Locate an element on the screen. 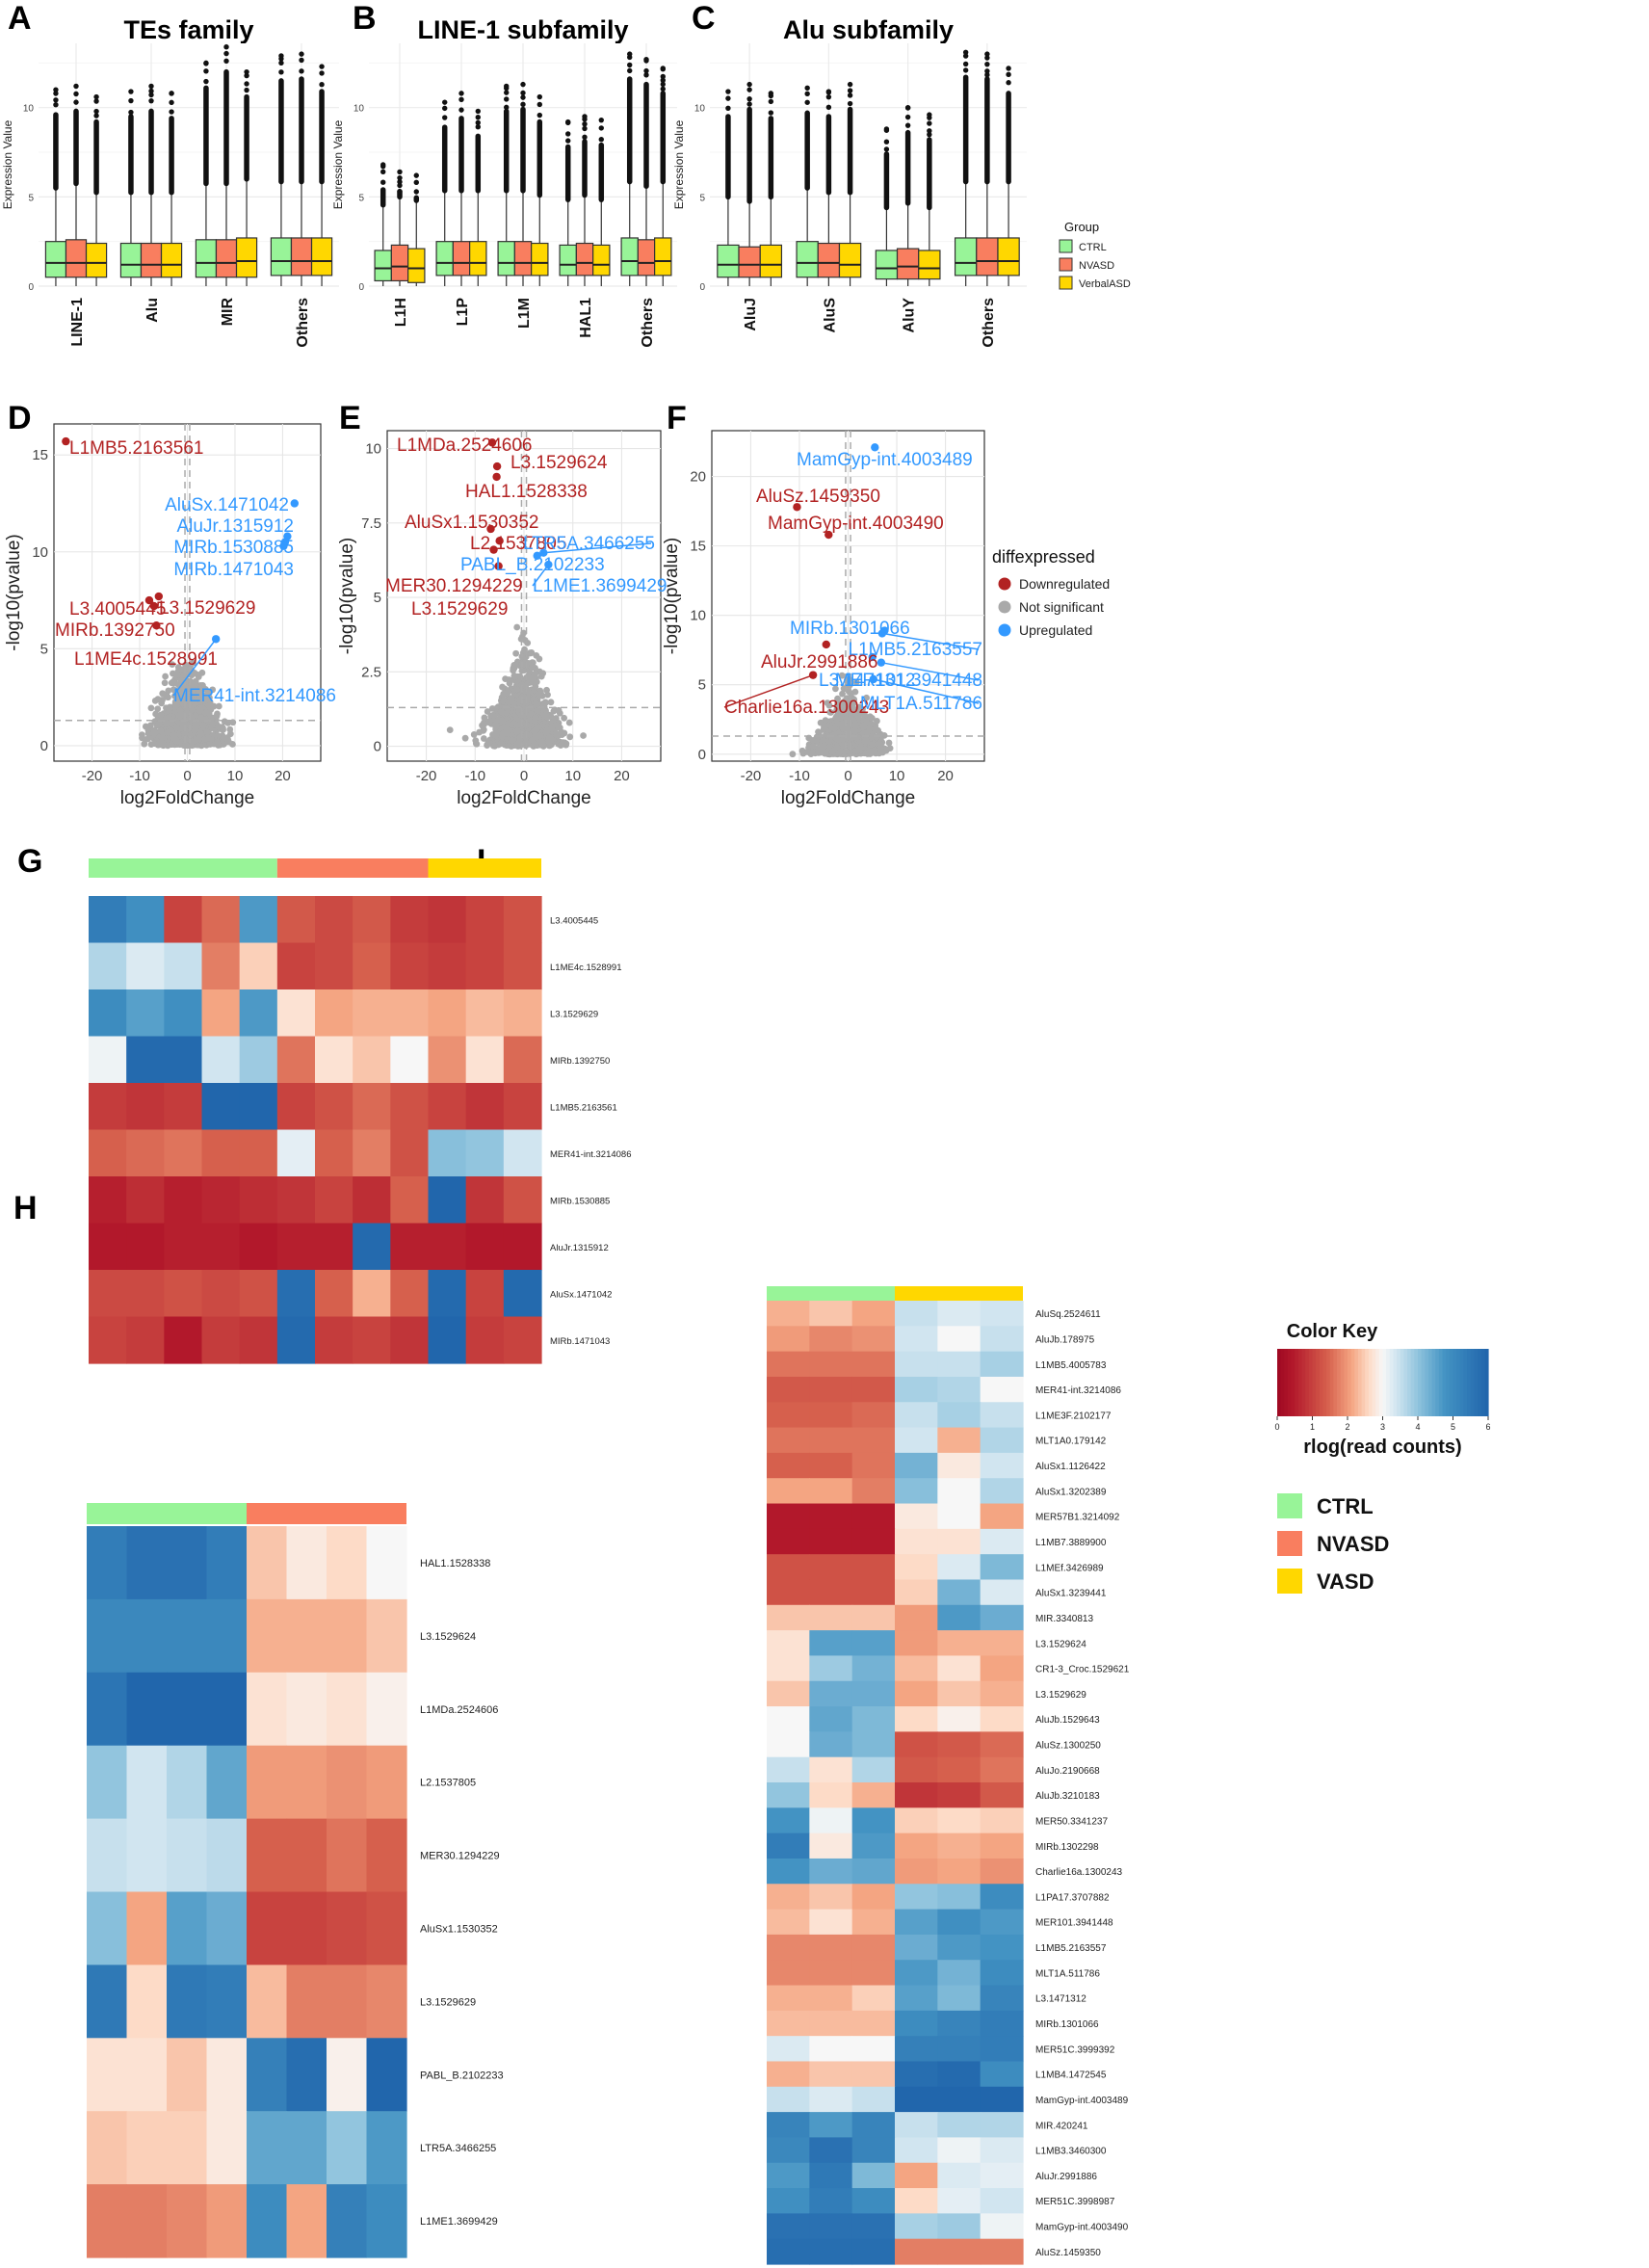  panel-title: Alu subfamily is located at coordinates (868, 29).